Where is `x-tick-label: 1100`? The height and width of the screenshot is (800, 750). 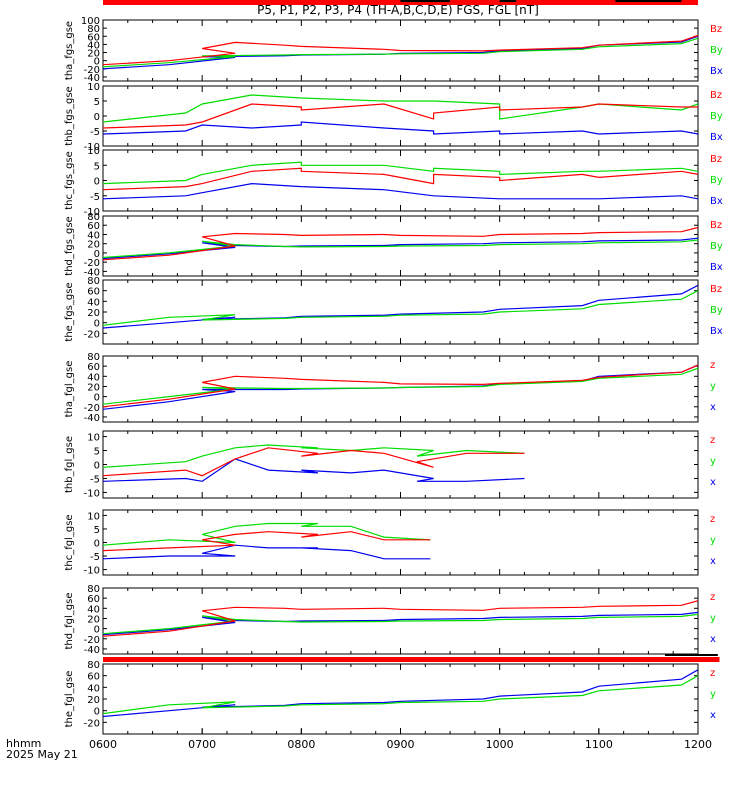
x-tick-label: 1100 is located at coordinates (599, 744).